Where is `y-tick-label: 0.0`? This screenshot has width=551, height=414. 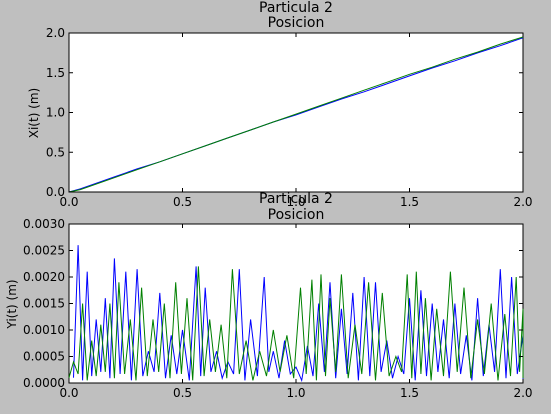 y-tick-label: 0.0 is located at coordinates (55, 192).